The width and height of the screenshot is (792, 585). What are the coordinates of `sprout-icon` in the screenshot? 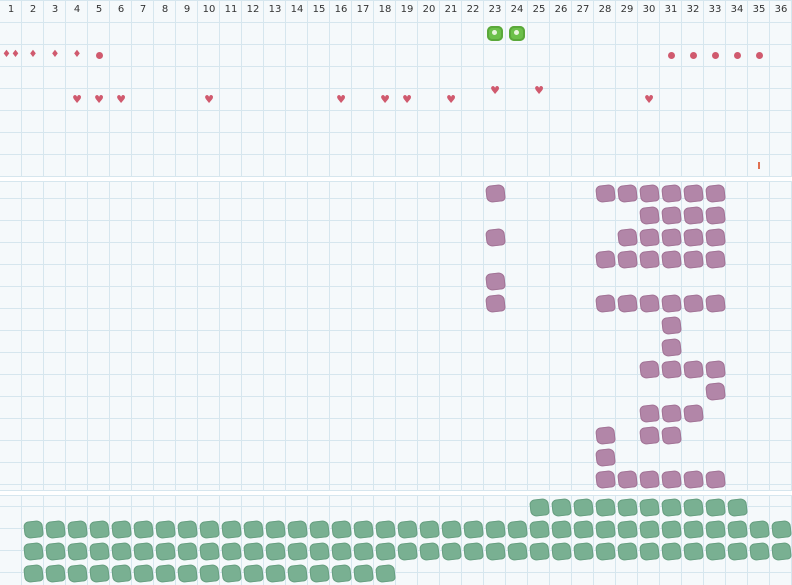 It's located at (495, 33).